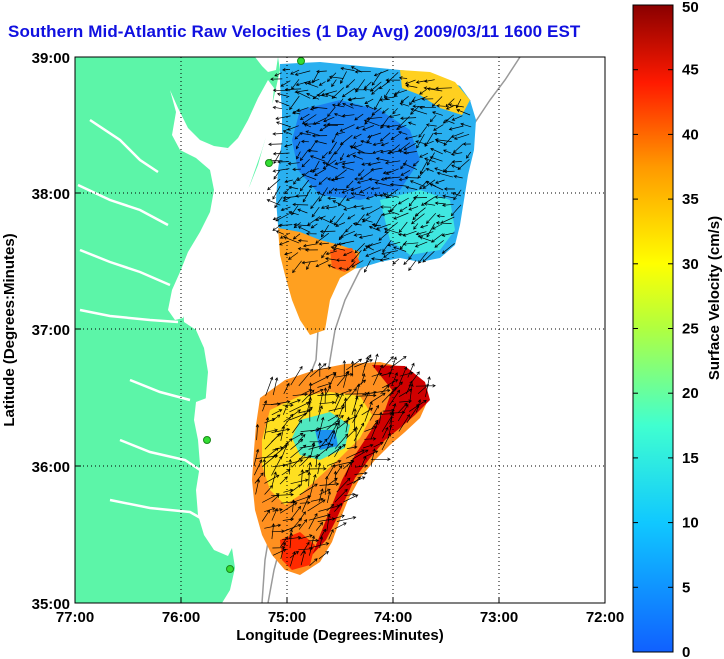 Image resolution: width=724 pixels, height=659 pixels. I want to click on velocity-field-north, so click(376, 198).